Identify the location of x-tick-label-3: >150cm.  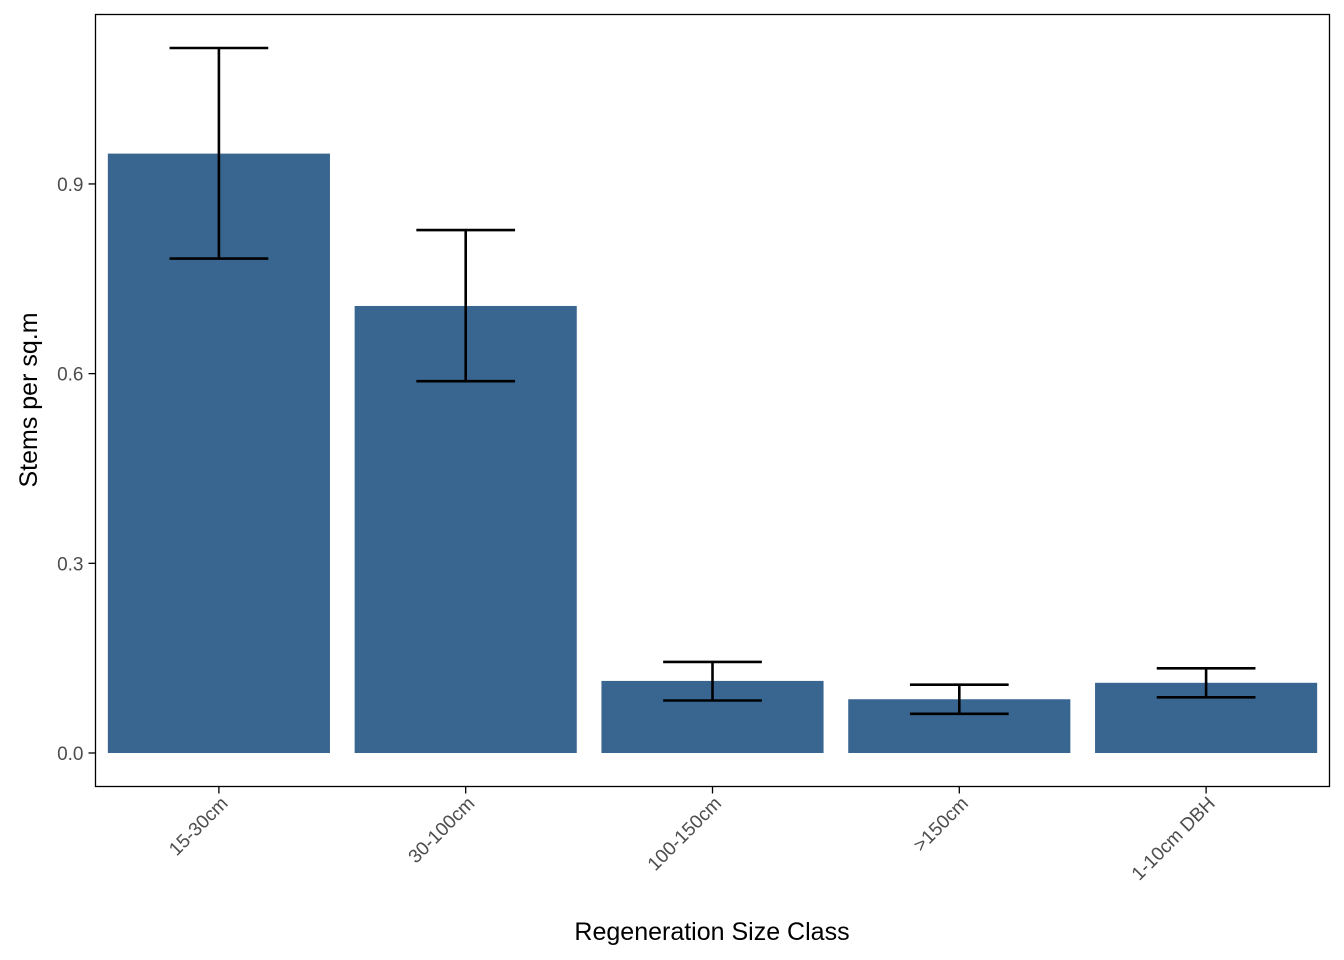
(941, 824).